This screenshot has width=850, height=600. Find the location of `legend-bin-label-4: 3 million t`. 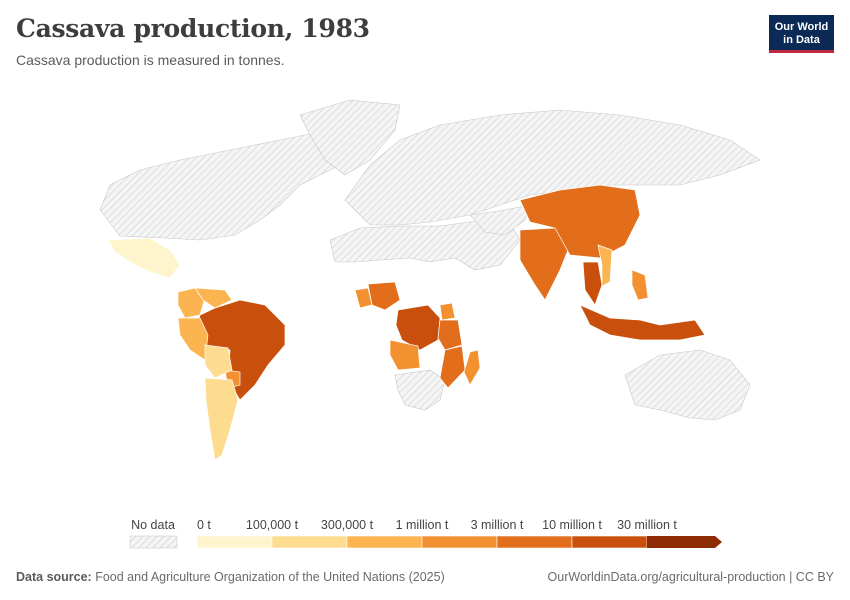

legend-bin-label-4: 3 million t is located at coordinates (497, 525).